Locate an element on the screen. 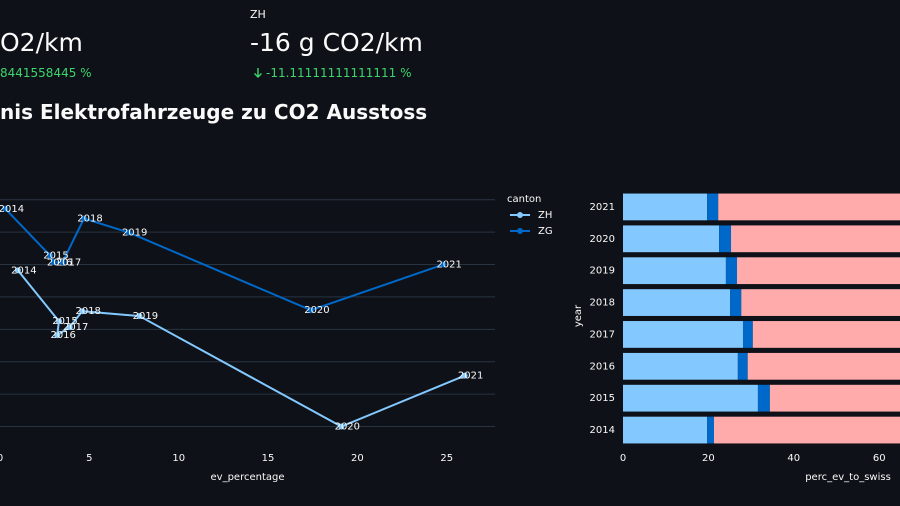 This screenshot has height=506, width=900. x-tick-label: 15 is located at coordinates (268, 458).